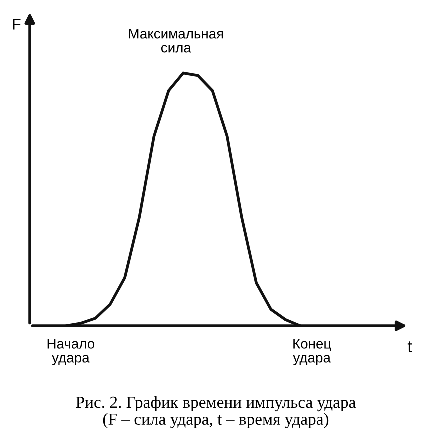  Describe the element at coordinates (17, 24) in the screenshot. I see `y-axis-title: F` at that location.